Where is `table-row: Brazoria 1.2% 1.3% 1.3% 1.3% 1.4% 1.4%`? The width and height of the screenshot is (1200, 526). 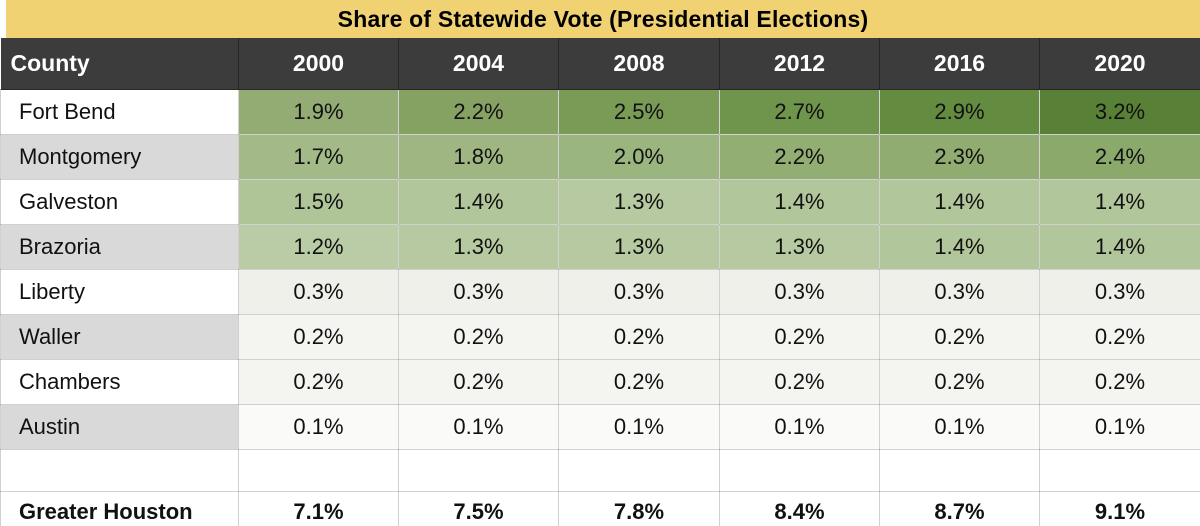
table-row: Brazoria 1.2% 1.3% 1.3% 1.3% 1.4% 1.4% is located at coordinates (600, 247).